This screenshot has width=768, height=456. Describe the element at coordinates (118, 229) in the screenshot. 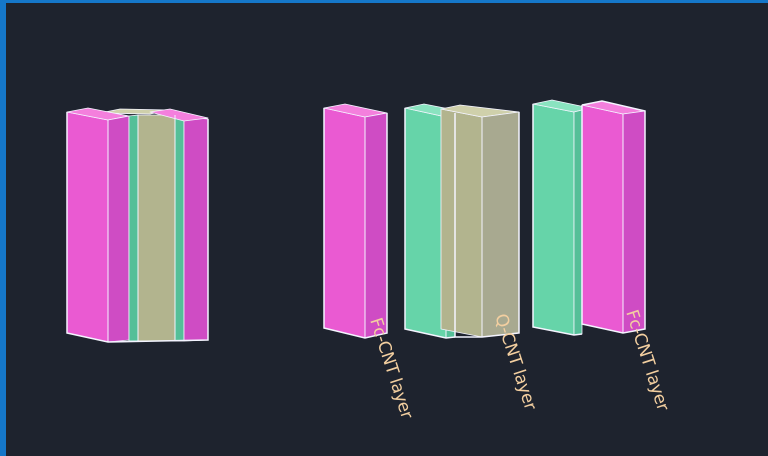

I see `stack-front-plate-side` at that location.